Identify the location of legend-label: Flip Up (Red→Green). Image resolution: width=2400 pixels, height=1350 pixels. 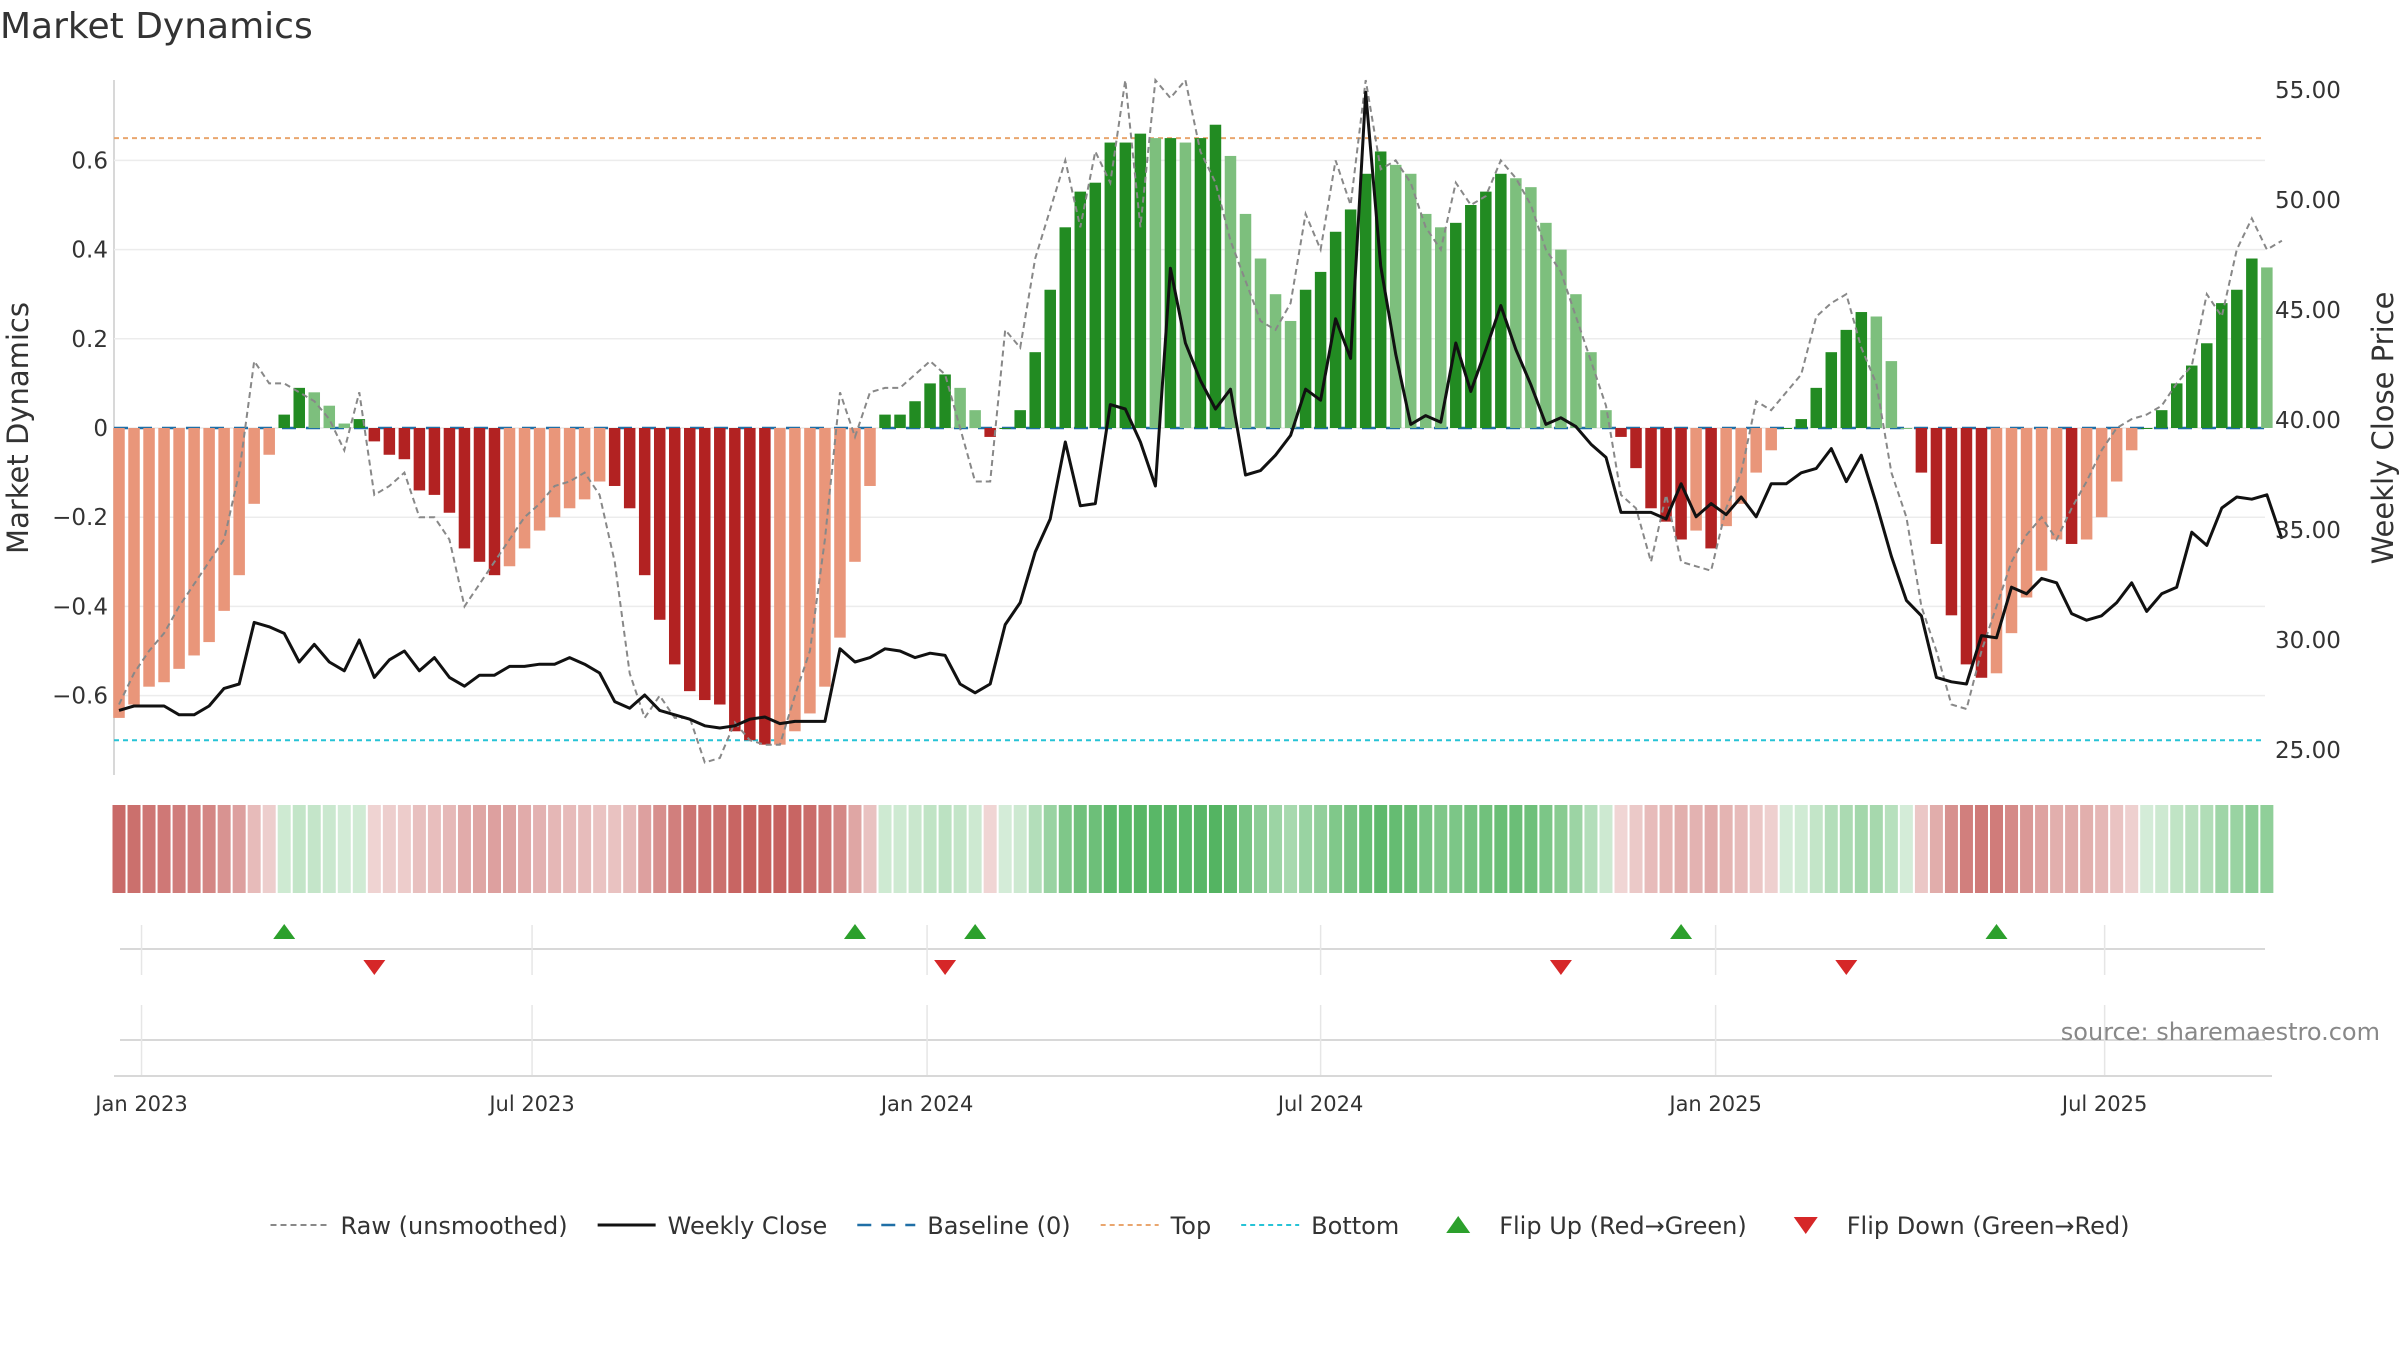
(1623, 1226).